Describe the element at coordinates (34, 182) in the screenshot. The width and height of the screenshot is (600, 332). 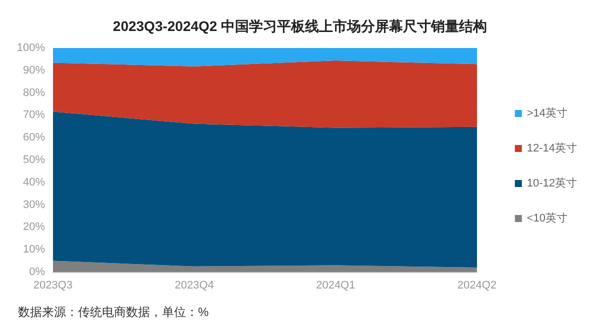
I see `y-tick-label: 40%` at that location.